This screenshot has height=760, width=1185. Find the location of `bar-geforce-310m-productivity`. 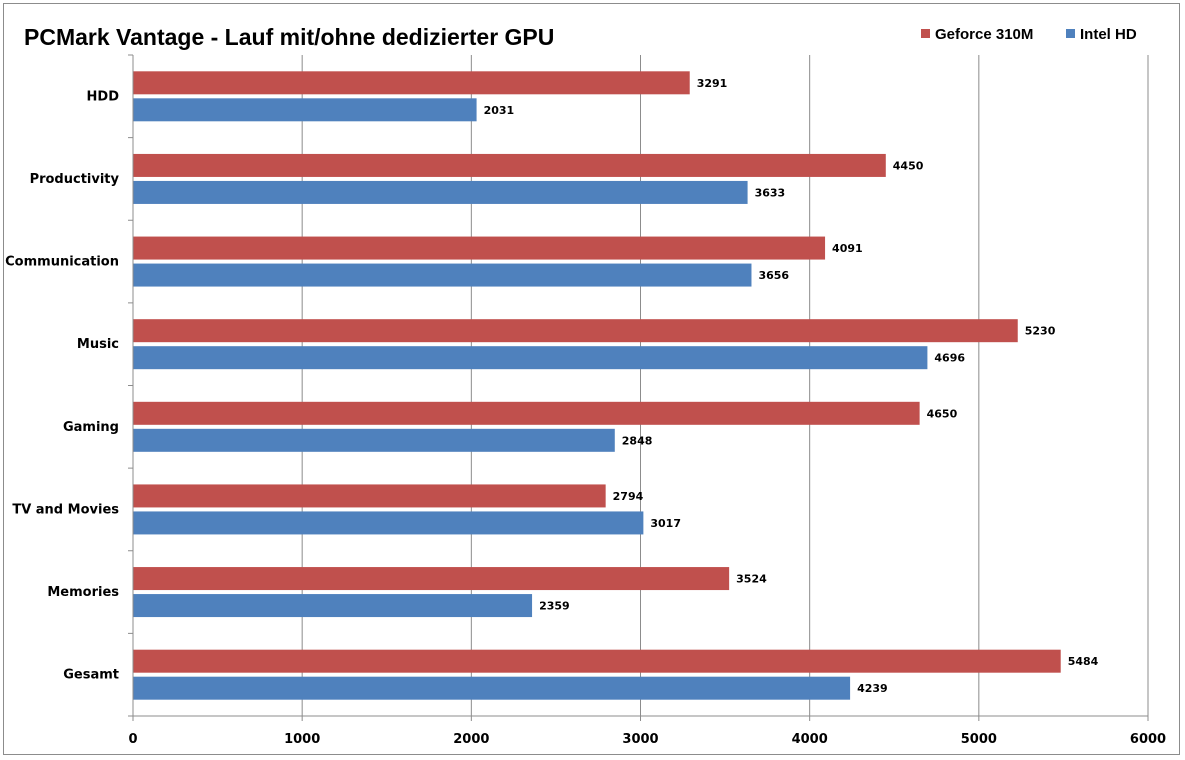

bar-geforce-310m-productivity is located at coordinates (509, 165).